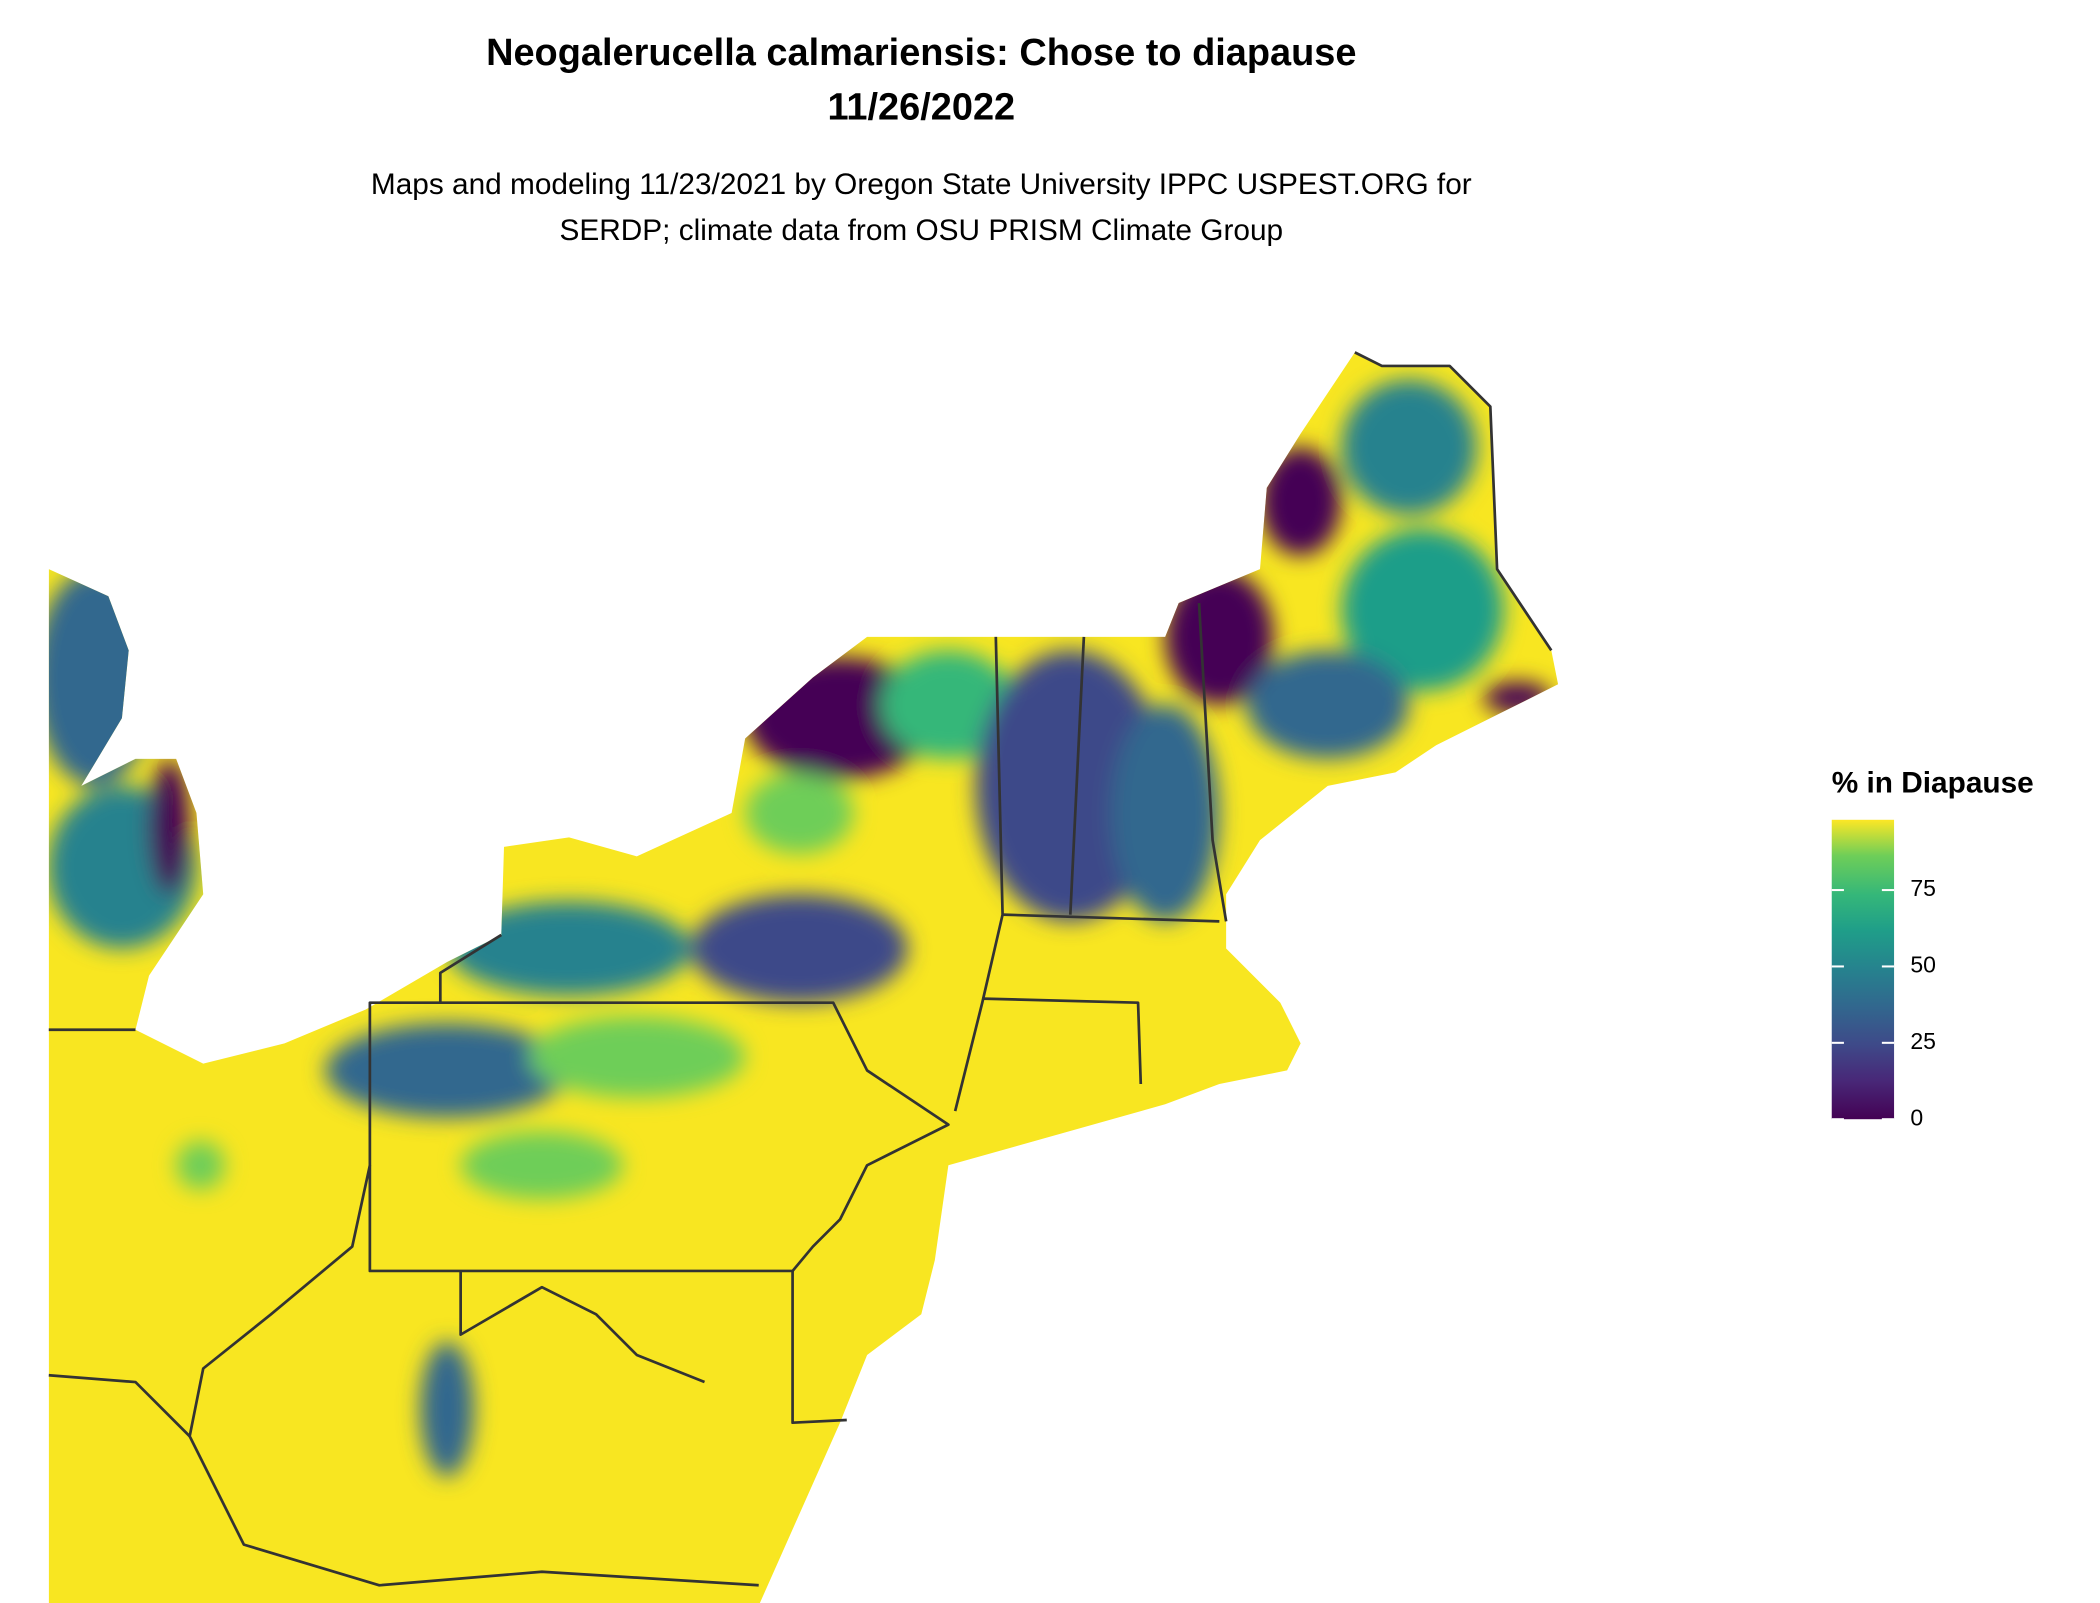 This screenshot has height=1603, width=2100. Describe the element at coordinates (1932, 948) in the screenshot. I see `legend: % in Diapause 0 25 50 75` at that location.